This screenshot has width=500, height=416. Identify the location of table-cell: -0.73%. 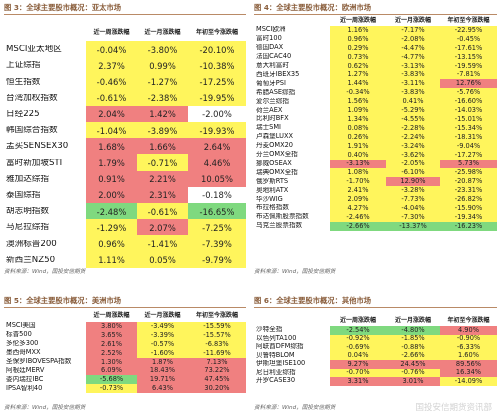
(111, 388).